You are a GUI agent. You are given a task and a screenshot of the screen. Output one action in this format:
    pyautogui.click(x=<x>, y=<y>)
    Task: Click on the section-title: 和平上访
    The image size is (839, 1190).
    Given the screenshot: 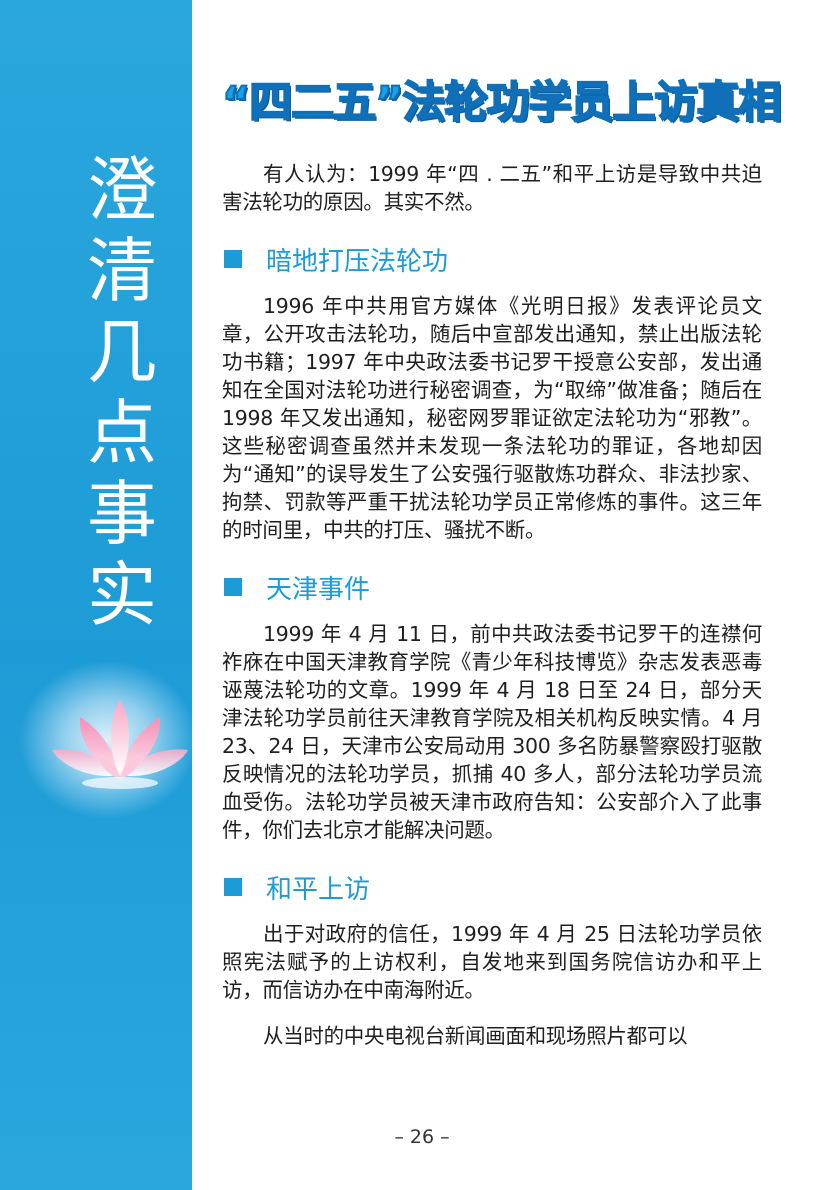 What is the action you would take?
    pyautogui.click(x=318, y=889)
    